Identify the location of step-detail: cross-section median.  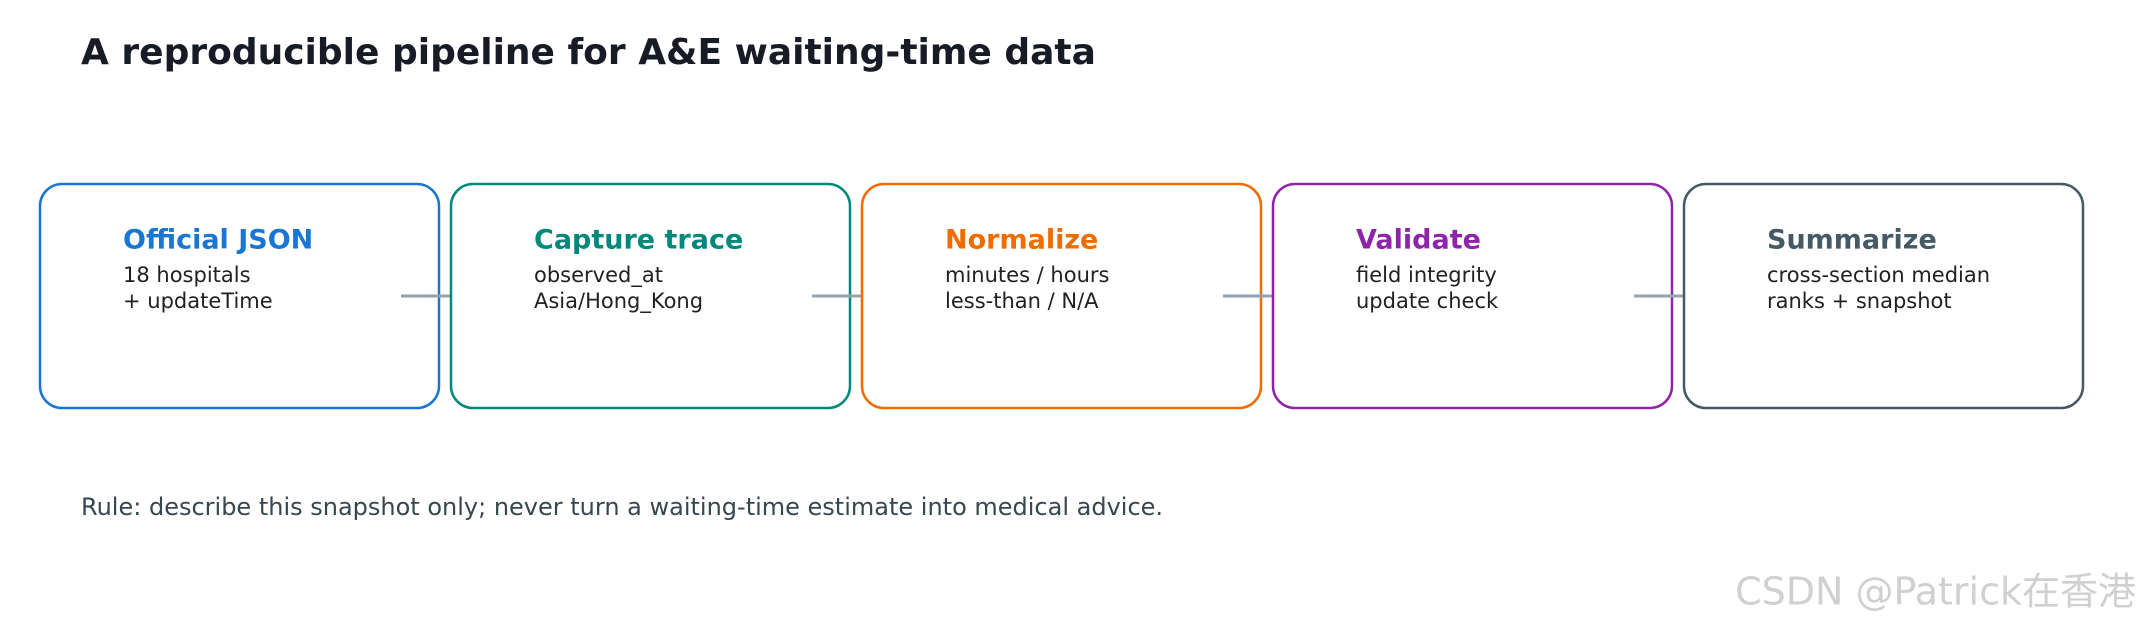
(1878, 275).